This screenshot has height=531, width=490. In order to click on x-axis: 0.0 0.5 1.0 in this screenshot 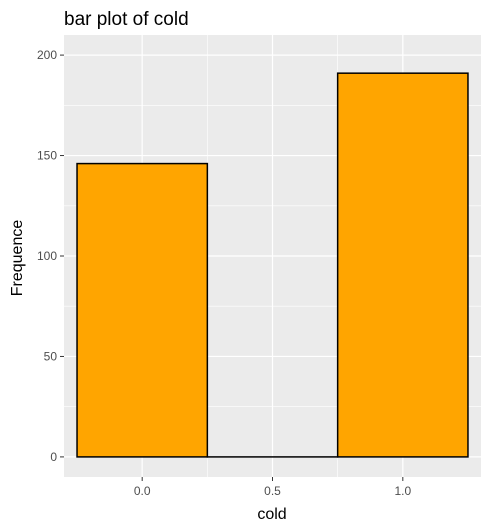, I will do `click(272, 487)`.